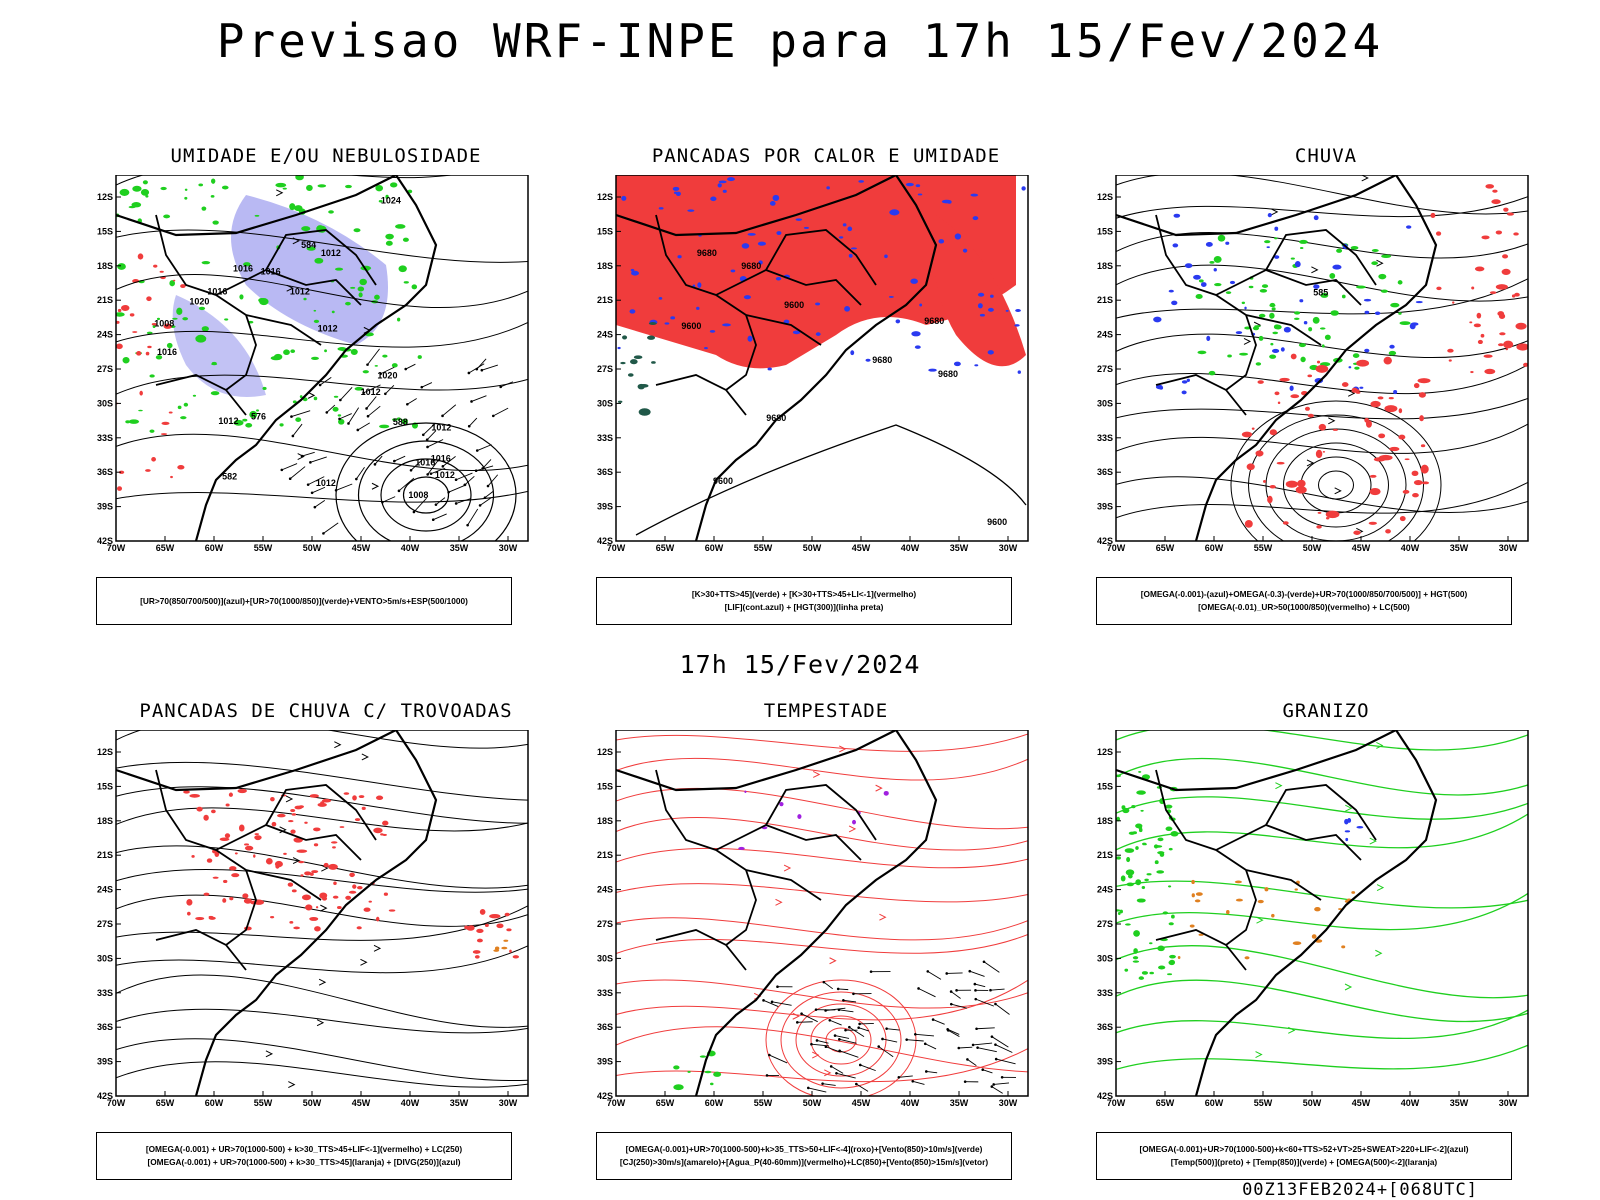 The image size is (1600, 1200). What do you see at coordinates (331, 253) in the screenshot?
I see `contour-label: 1012` at bounding box center [331, 253].